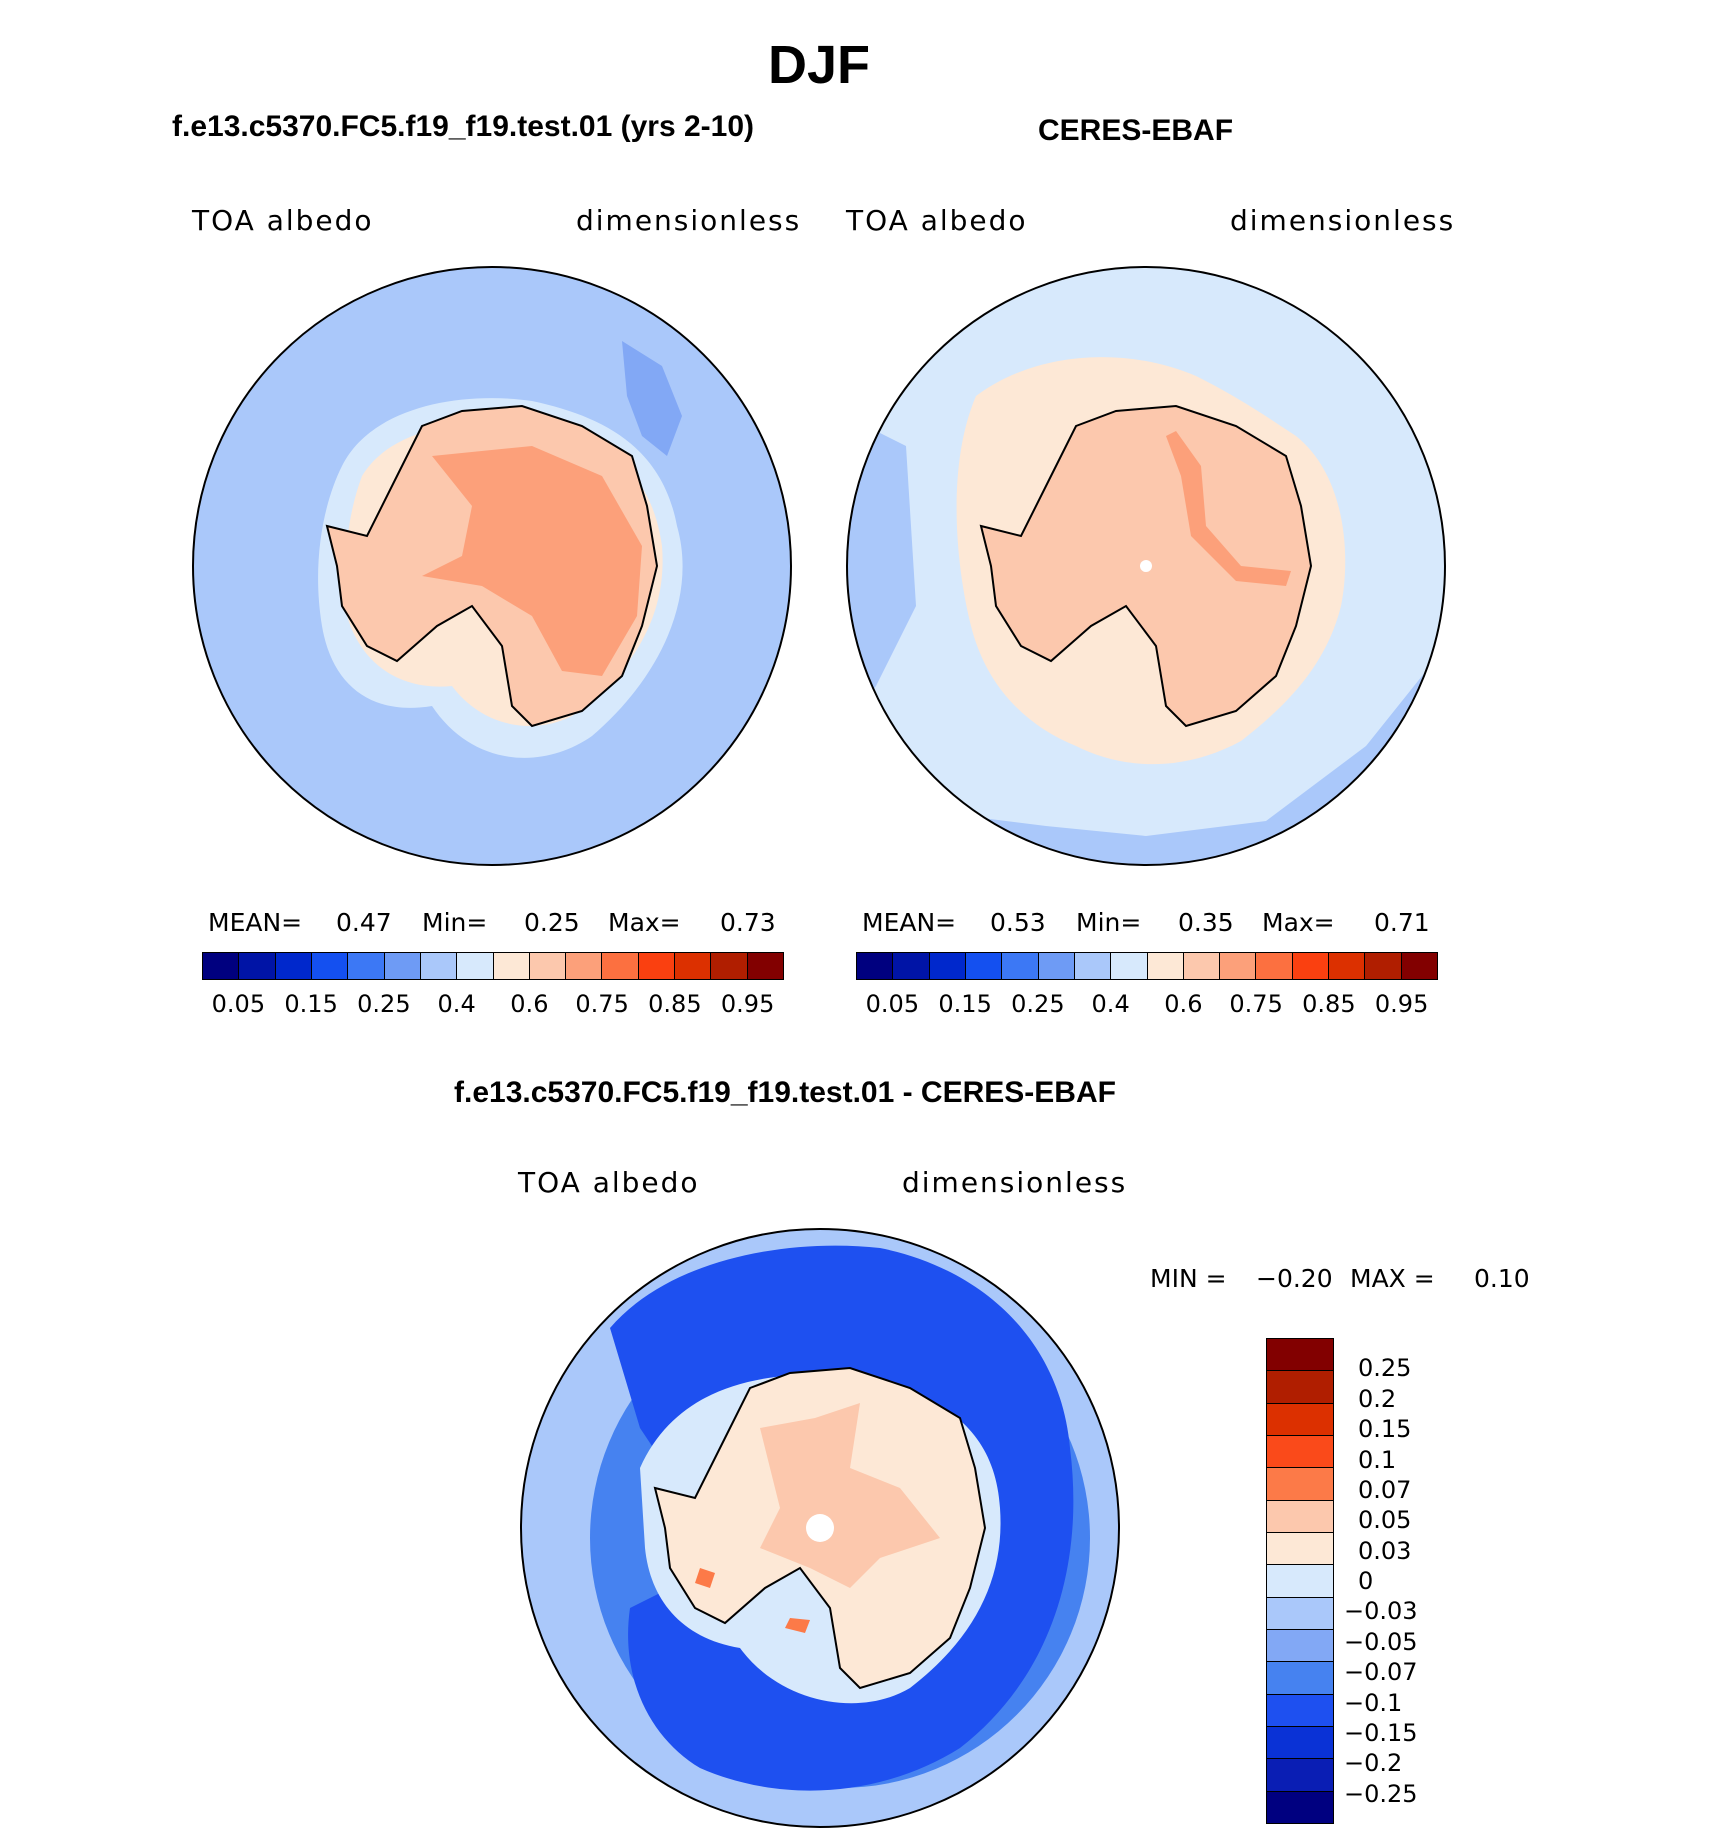 Image resolution: width=1710 pixels, height=1837 pixels. What do you see at coordinates (1385, 1489) in the screenshot?
I see `colorbar-tick-label: 0.07` at bounding box center [1385, 1489].